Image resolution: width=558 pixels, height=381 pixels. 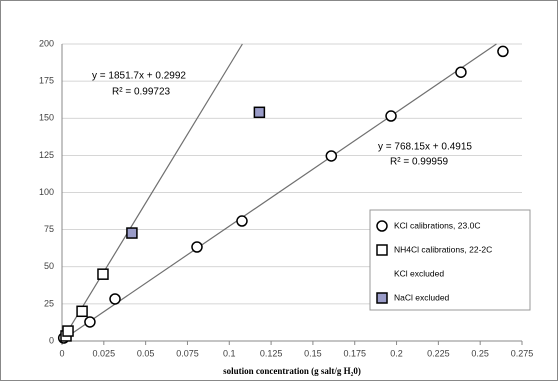 What do you see at coordinates (422, 297) in the screenshot?
I see `legend-label: NaCl excluded` at bounding box center [422, 297].